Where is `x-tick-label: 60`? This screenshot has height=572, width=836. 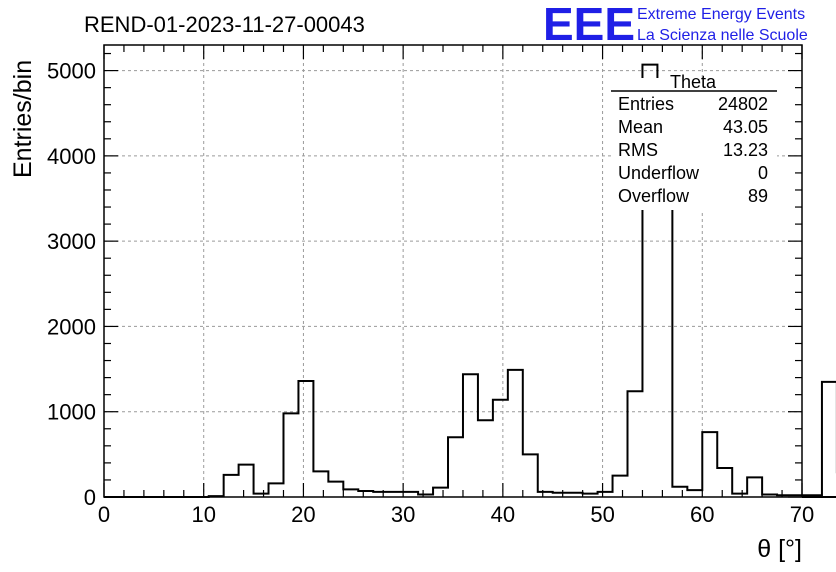
x-tick-label: 60 is located at coordinates (702, 514).